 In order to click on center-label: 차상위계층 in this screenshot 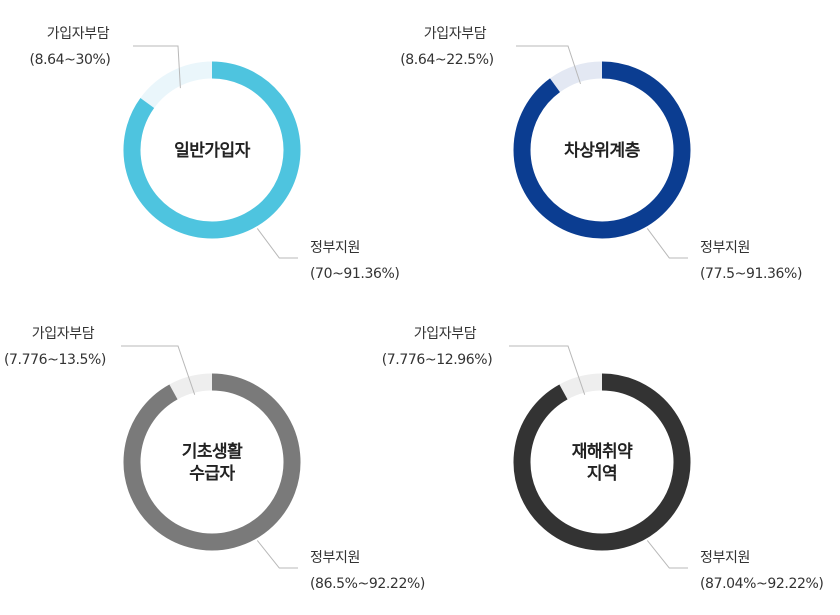, I will do `click(602, 151)`.